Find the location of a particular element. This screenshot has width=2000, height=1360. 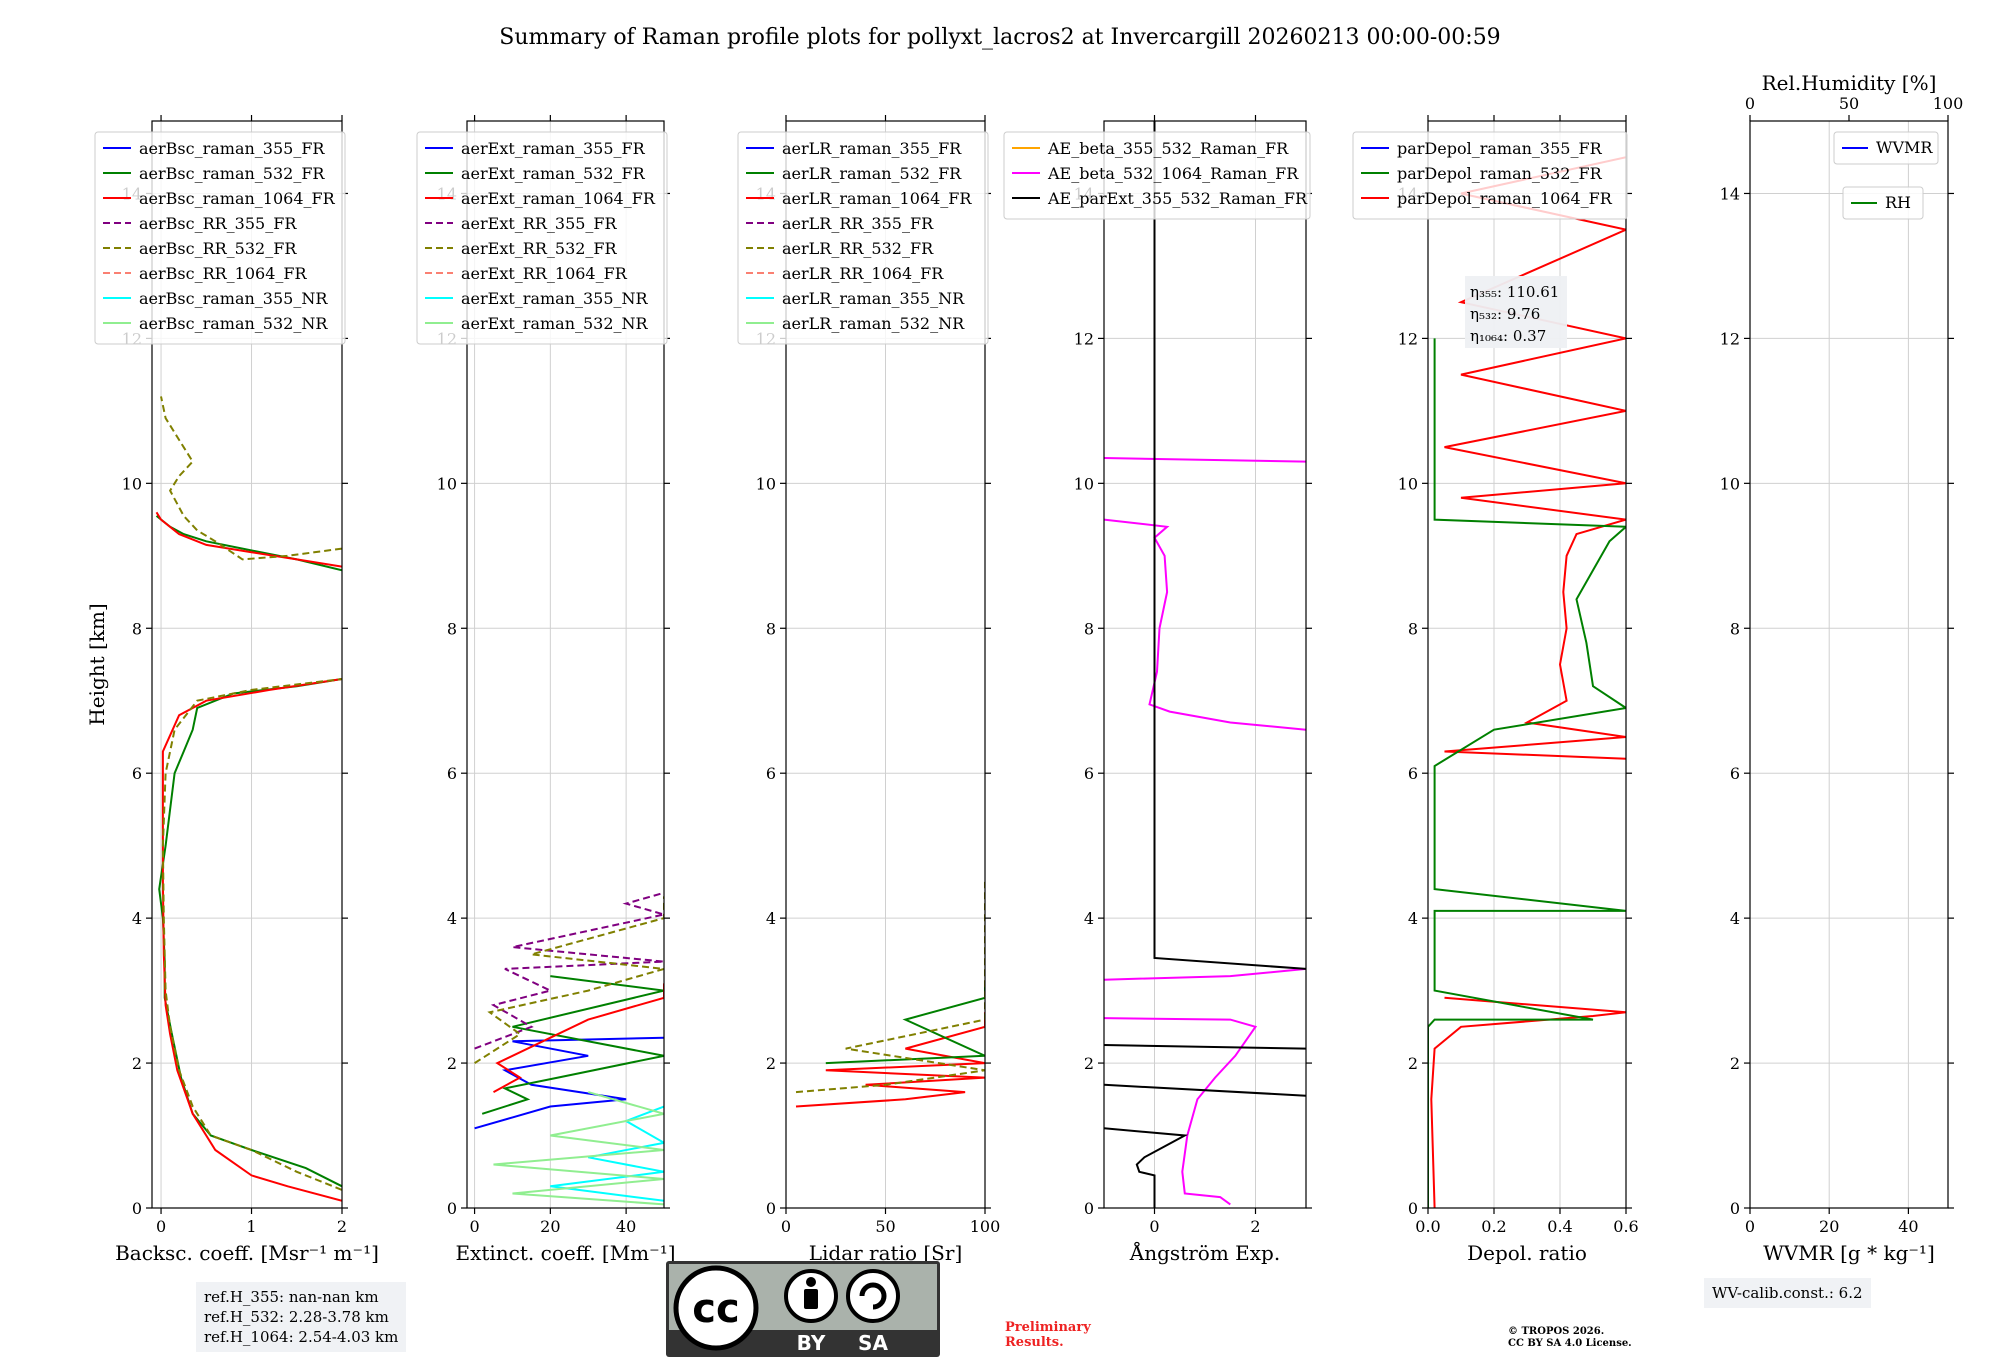

series-line-aerext-raman-355-nr is located at coordinates (607, 1153).